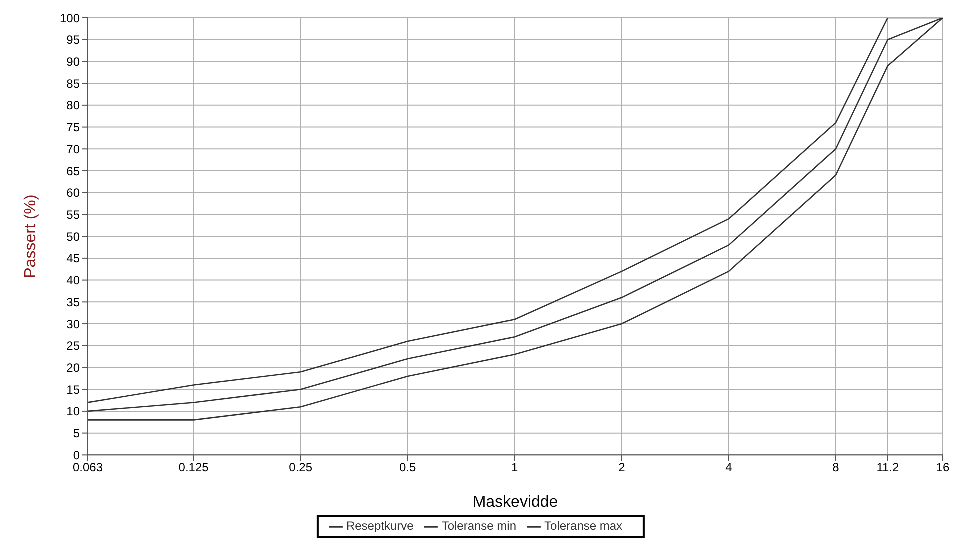 Image resolution: width=953 pixels, height=547 pixels. What do you see at coordinates (479, 526) in the screenshot?
I see `legend-label: Toleranse min` at bounding box center [479, 526].